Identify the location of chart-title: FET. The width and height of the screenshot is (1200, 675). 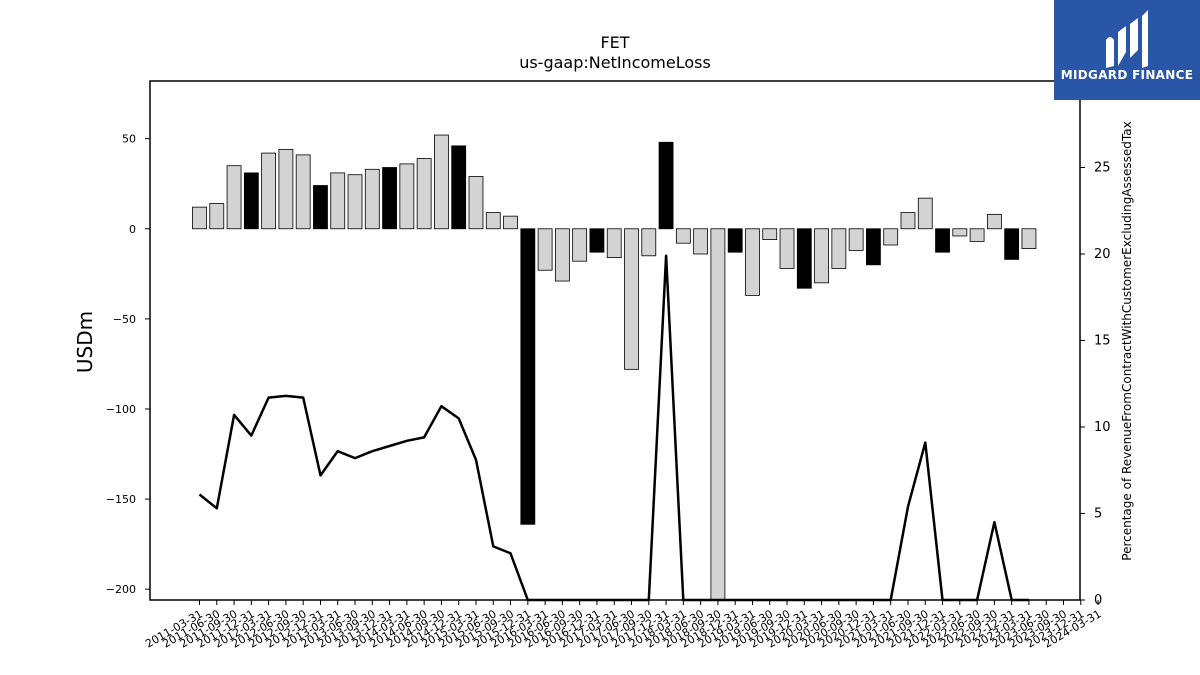
(614, 42).